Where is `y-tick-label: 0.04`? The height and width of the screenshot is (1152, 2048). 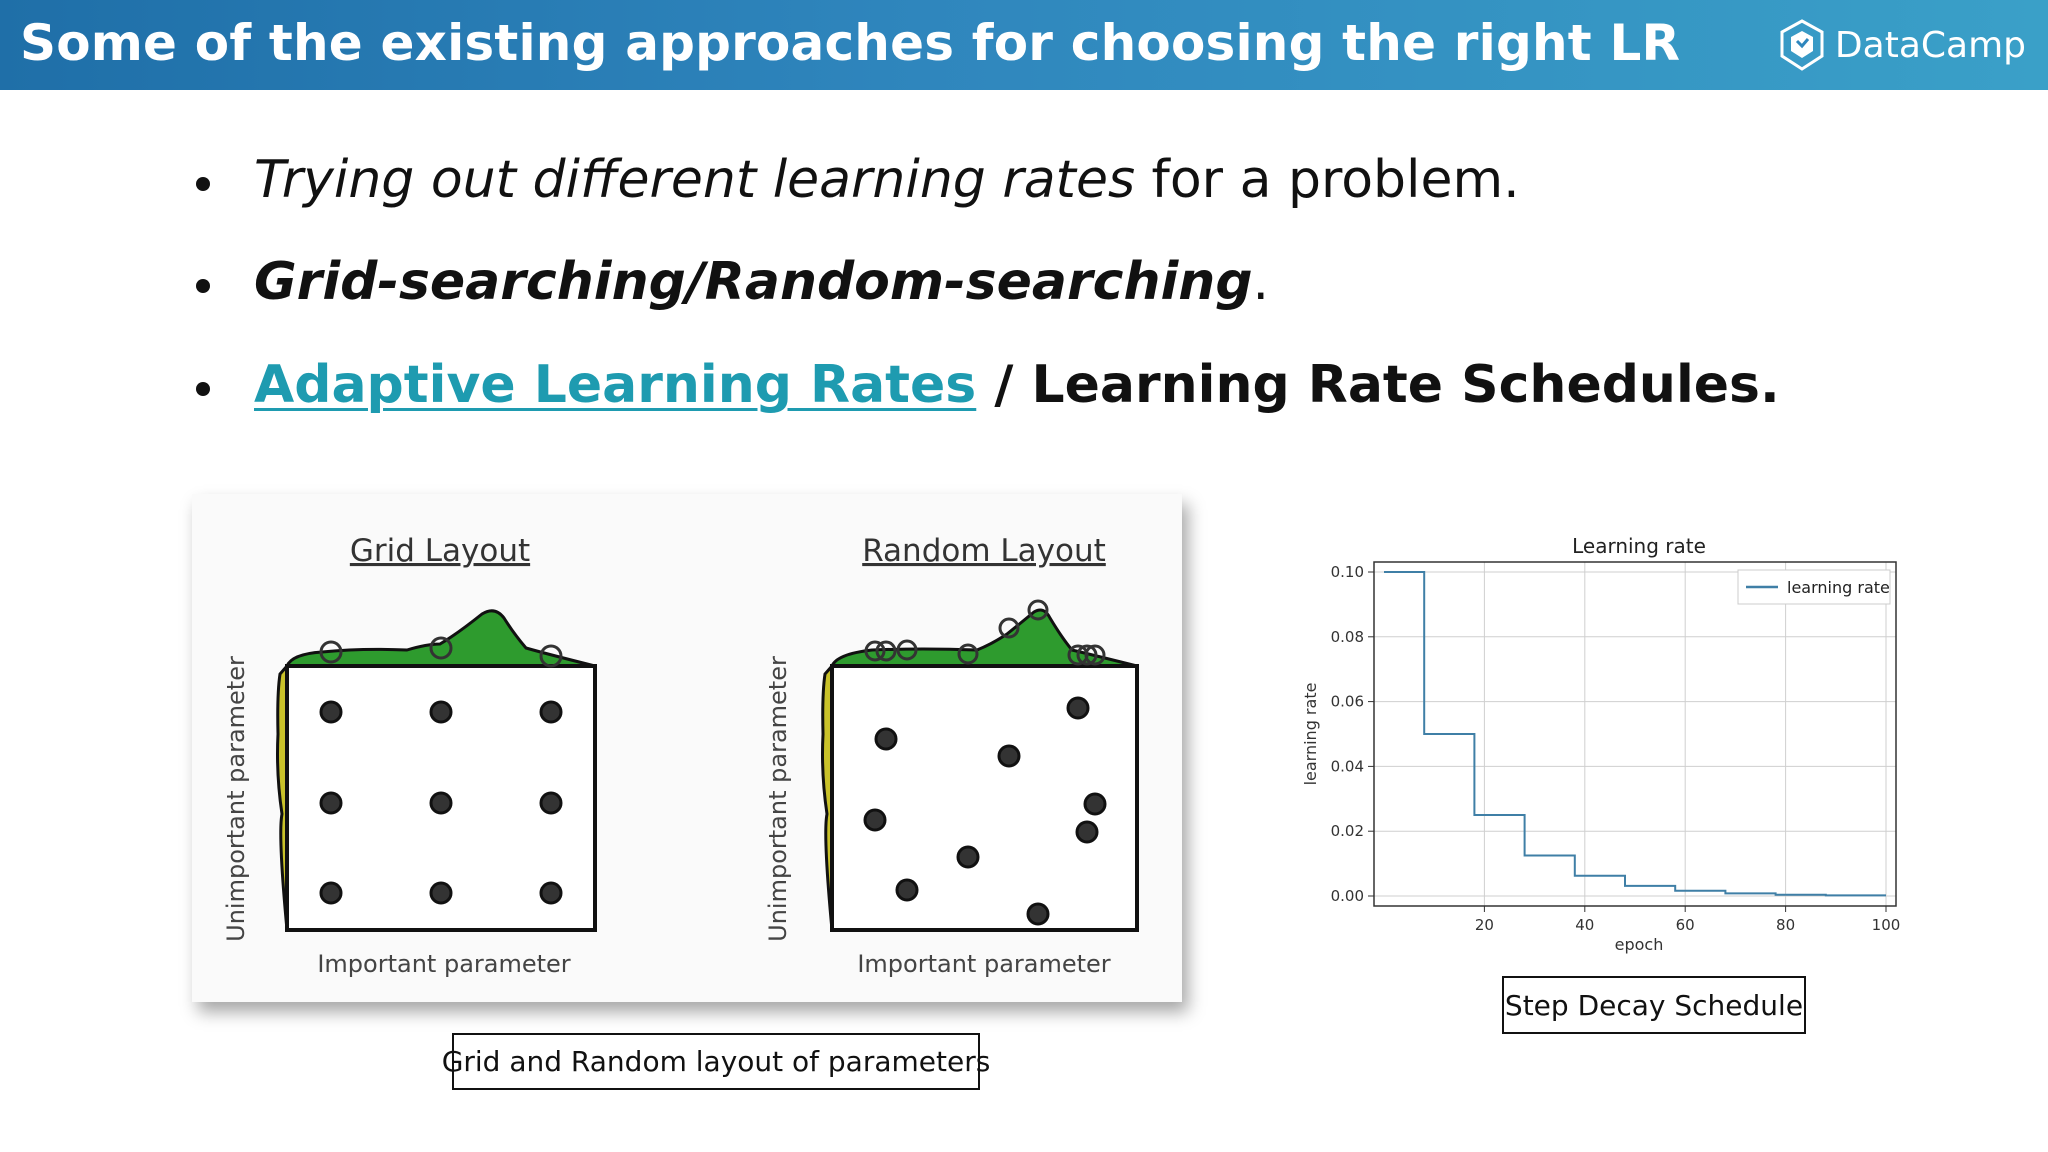 y-tick-label: 0.04 is located at coordinates (1347, 766).